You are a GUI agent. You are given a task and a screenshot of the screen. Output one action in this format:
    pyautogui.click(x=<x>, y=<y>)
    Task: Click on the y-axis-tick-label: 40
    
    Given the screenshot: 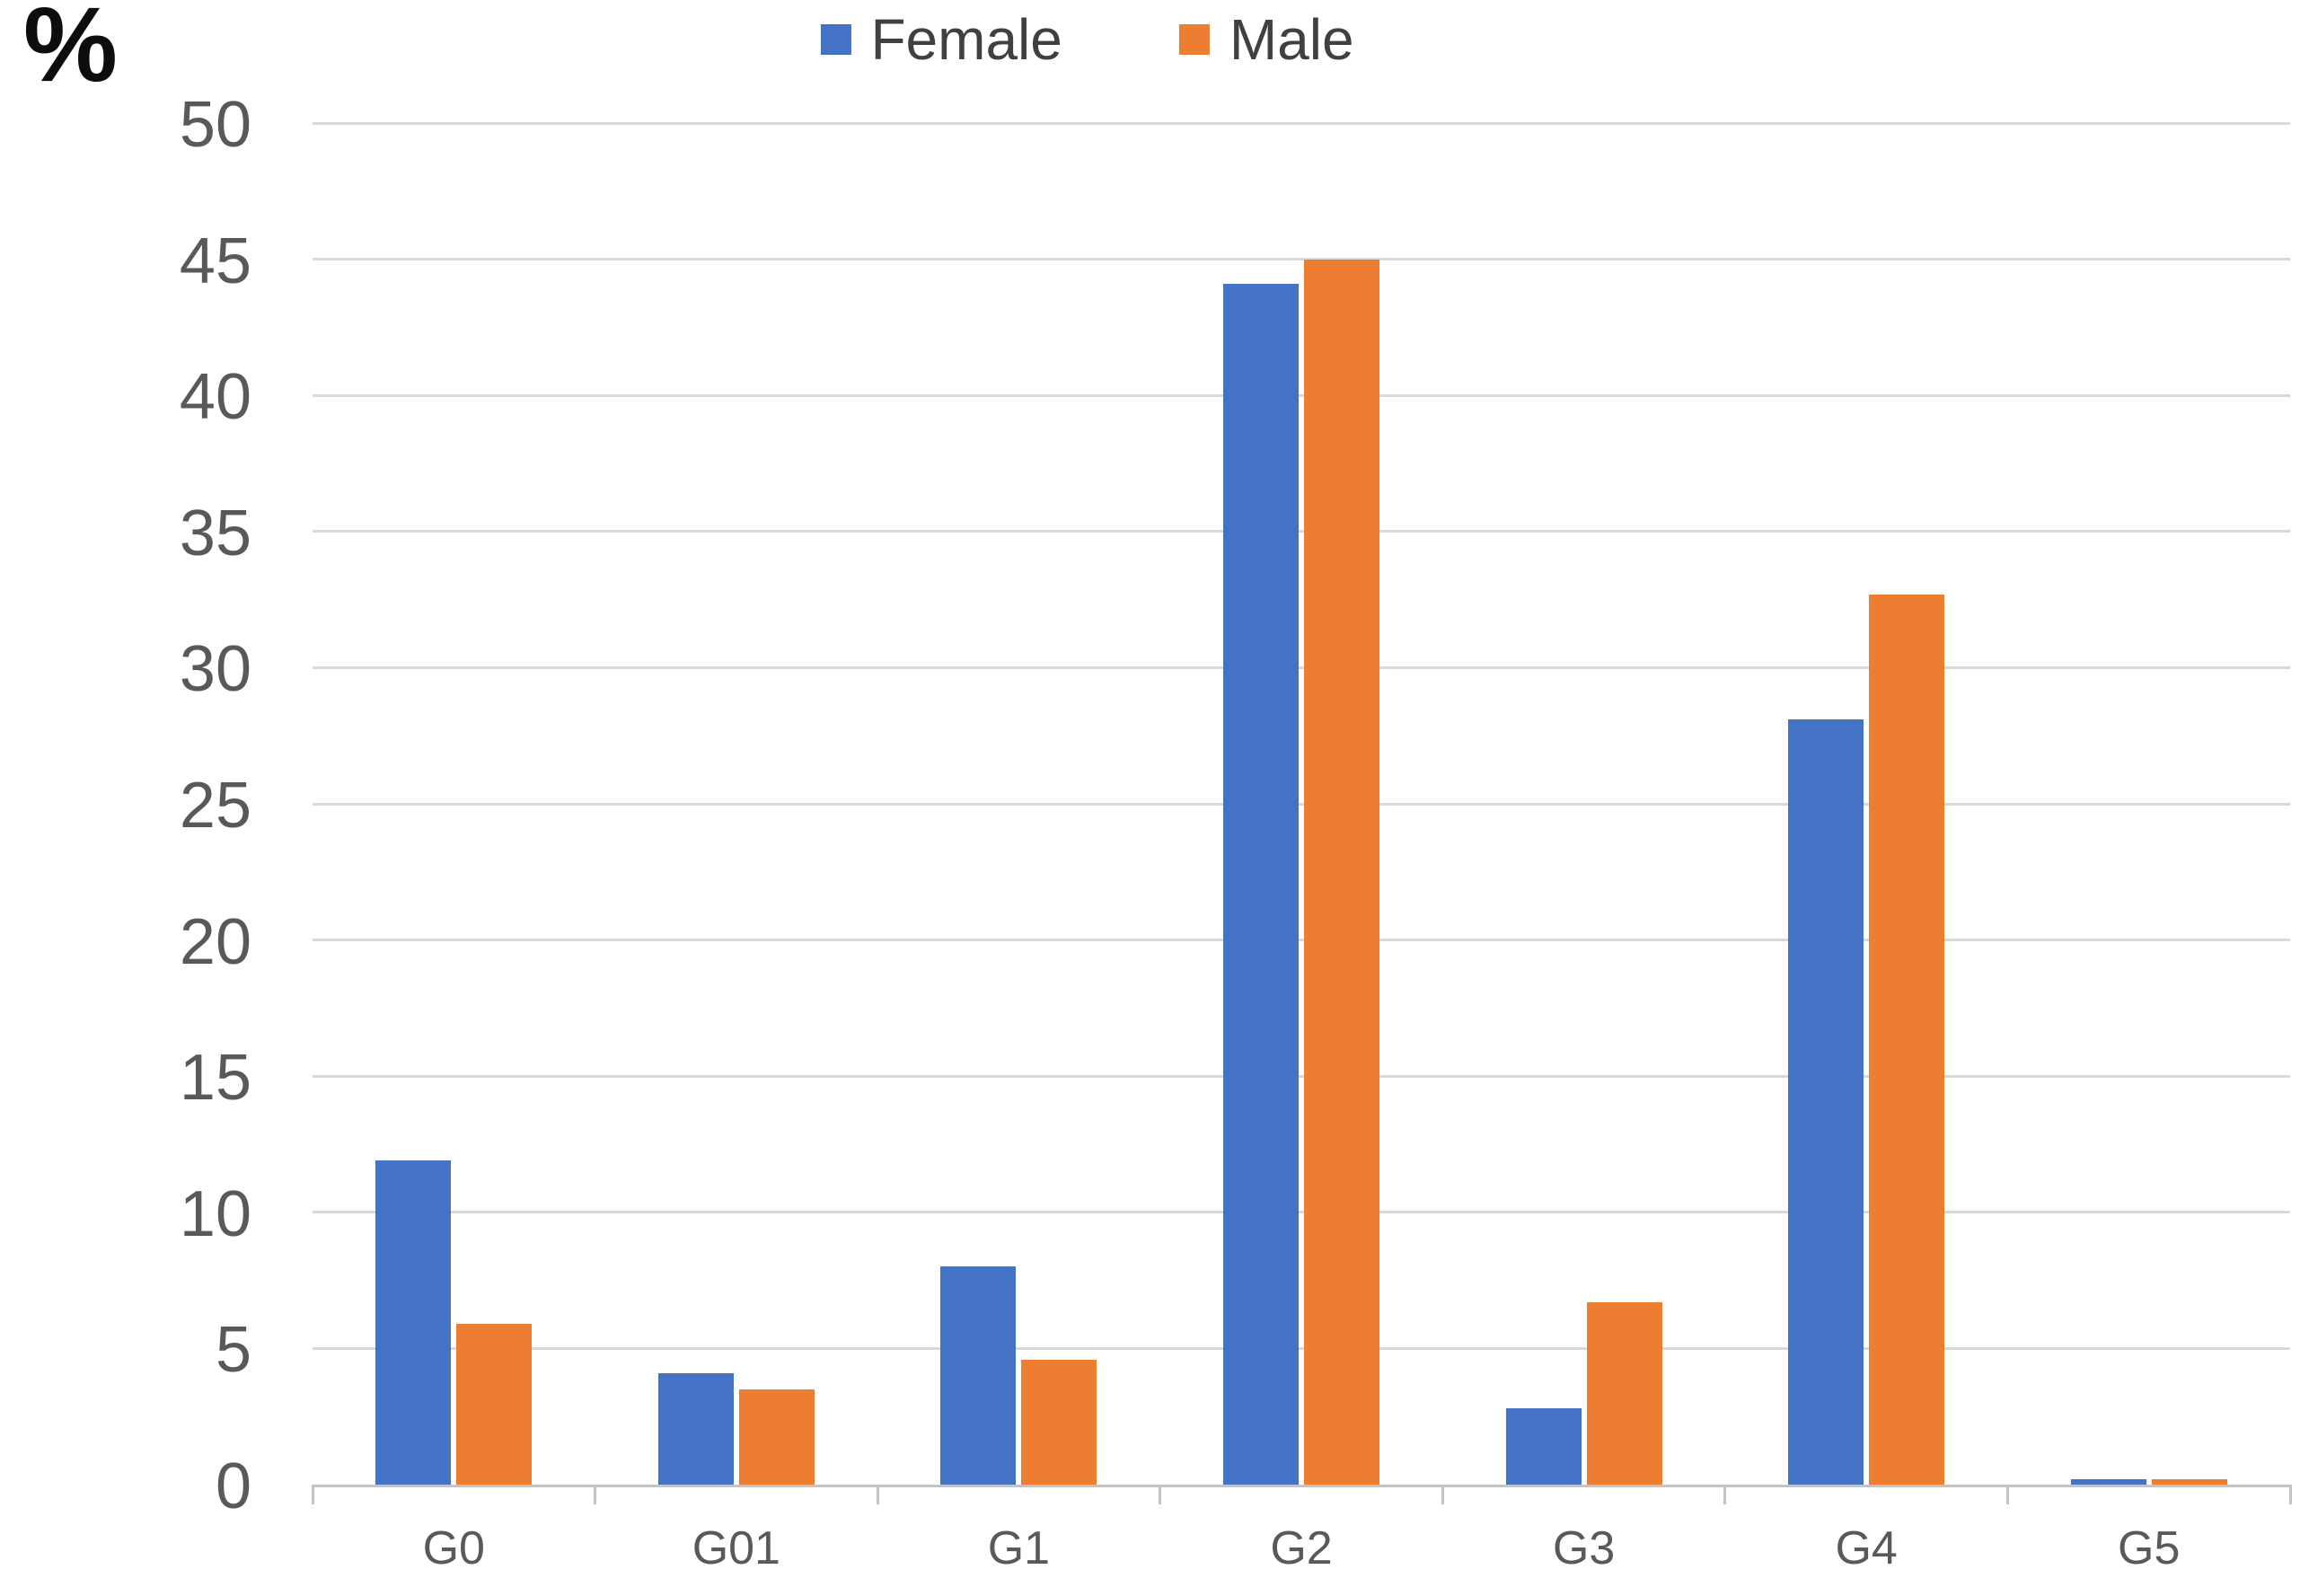 What is the action you would take?
    pyautogui.click(x=215, y=397)
    